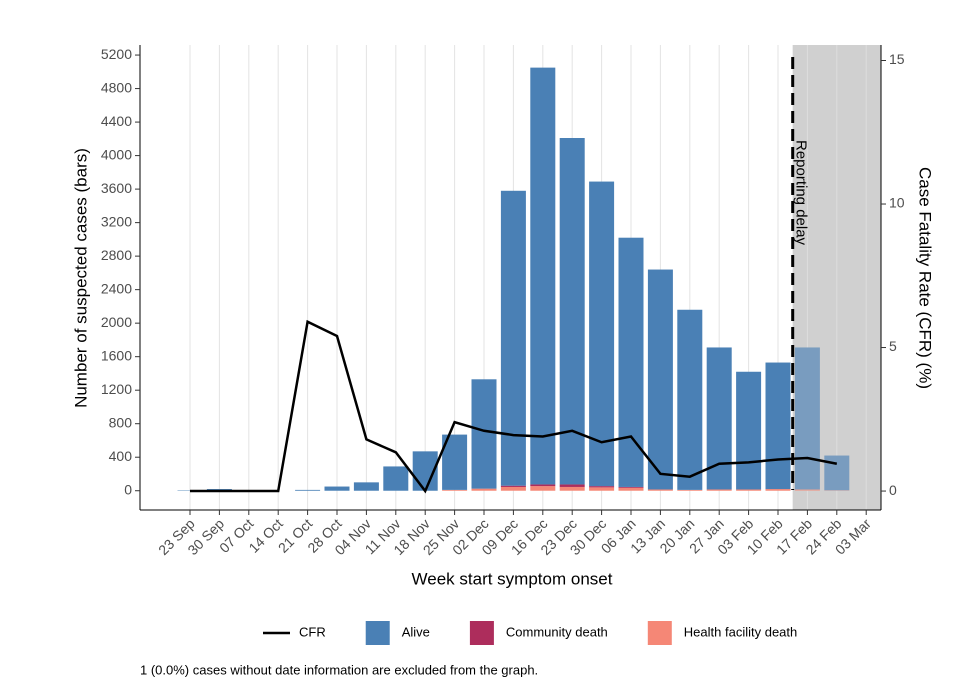  I want to click on y2-tick-label: 15, so click(897, 59).